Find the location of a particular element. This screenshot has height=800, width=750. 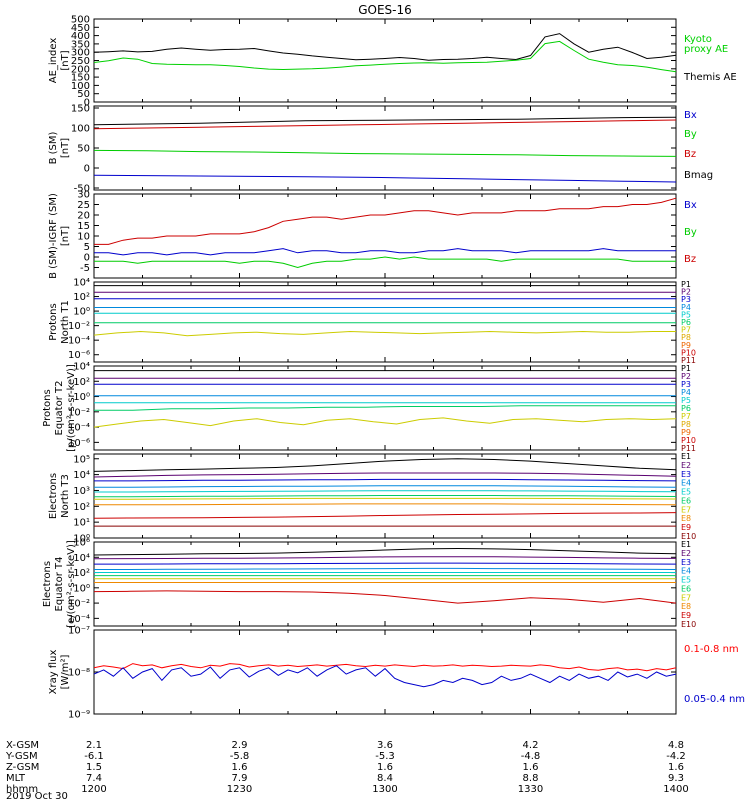

legend-entry: E8 is located at coordinates (686, 606).